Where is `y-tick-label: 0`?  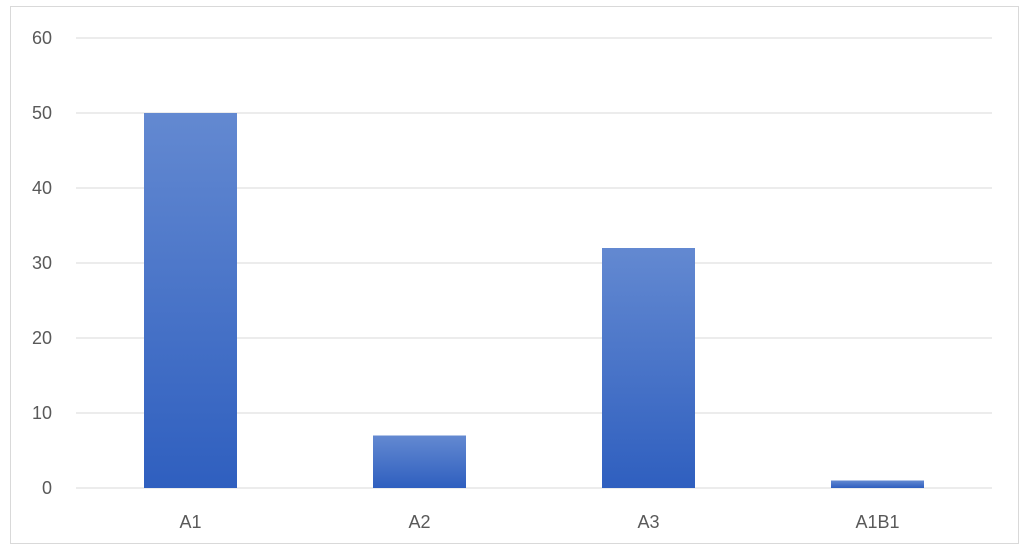
y-tick-label: 0 is located at coordinates (47, 488).